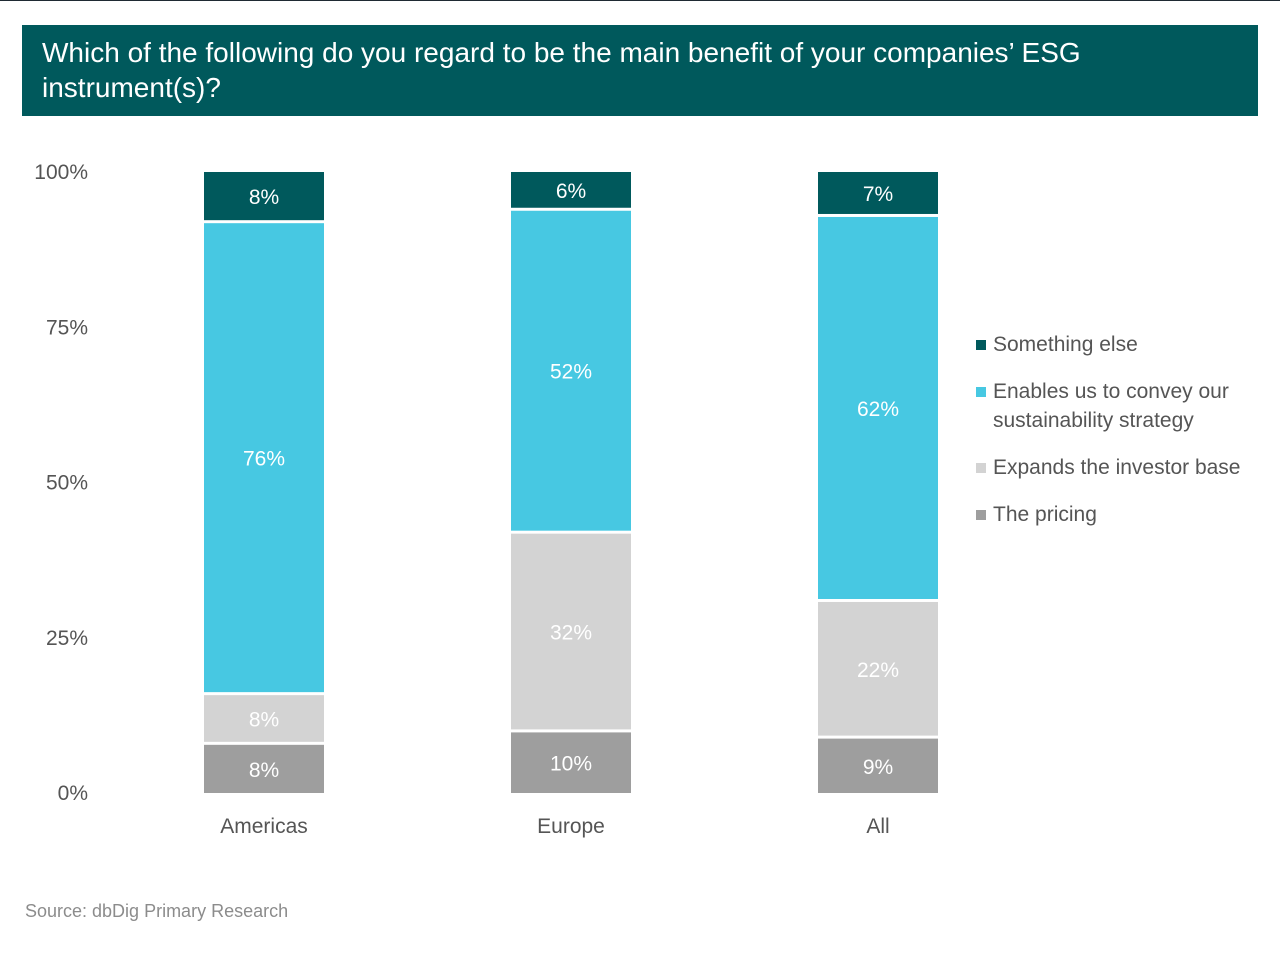 The image size is (1280, 955). I want to click on x-category-label-europe: Europe, so click(571, 826).